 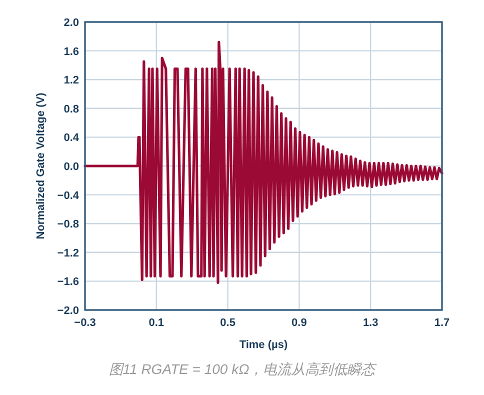 I want to click on y-tick-label: 1.2, so click(x=71, y=80).